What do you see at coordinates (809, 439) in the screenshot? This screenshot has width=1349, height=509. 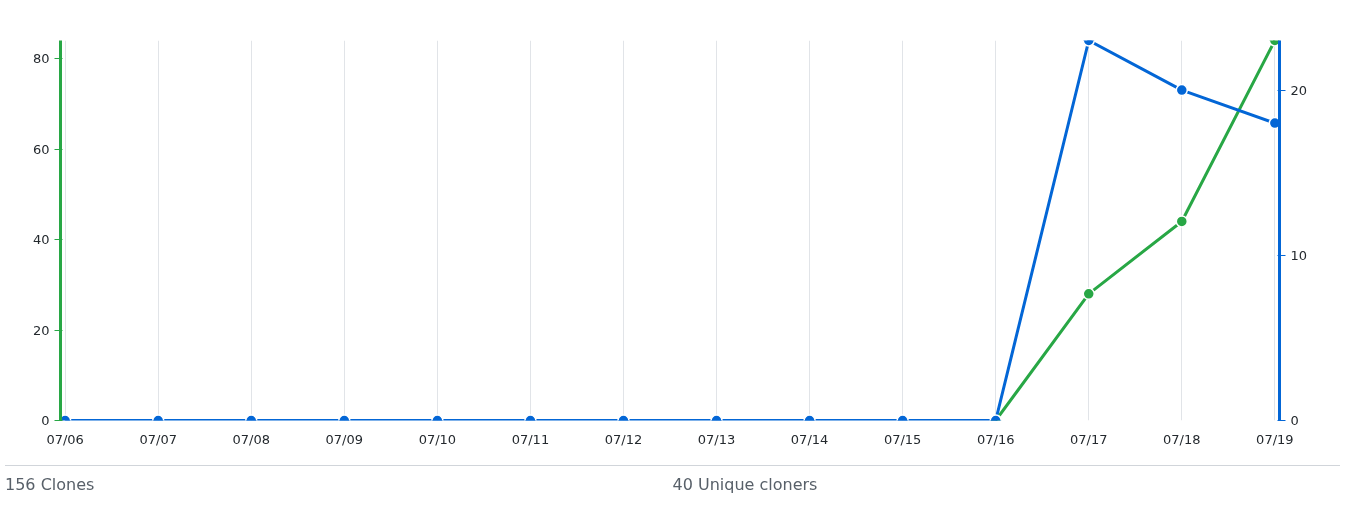 I see `x-tick-label: 07/14` at bounding box center [809, 439].